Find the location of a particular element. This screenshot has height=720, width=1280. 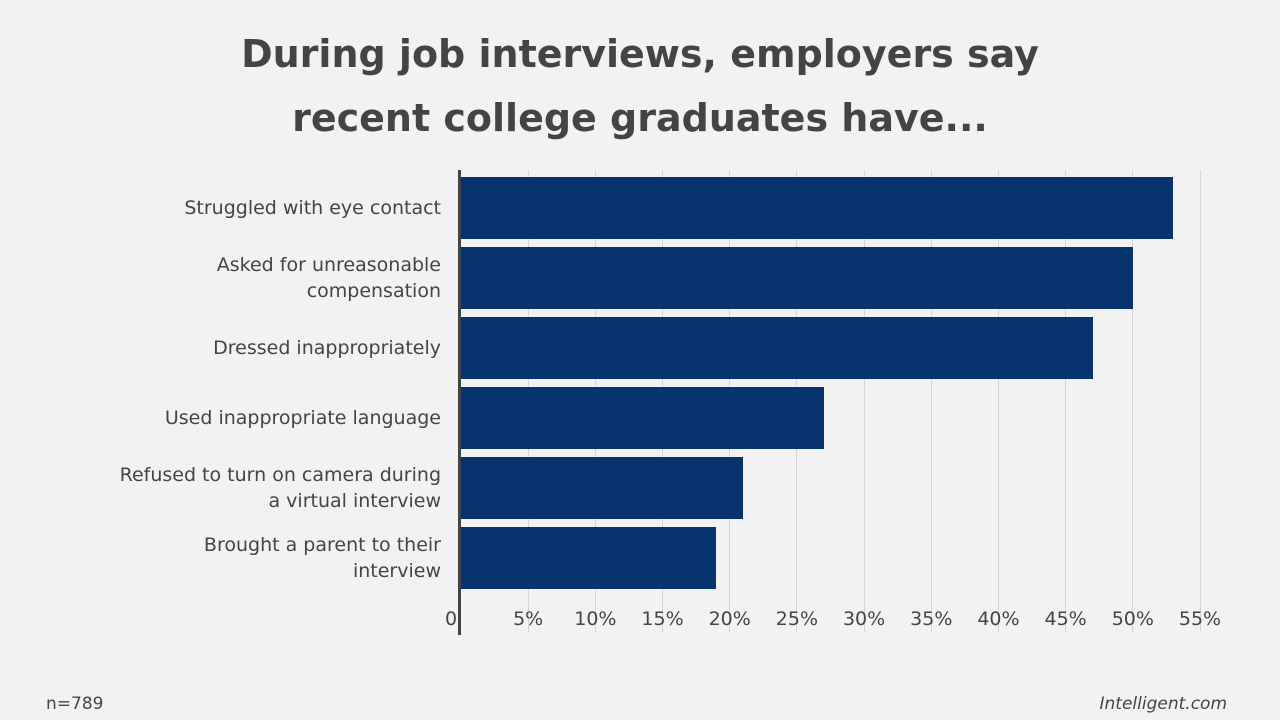

y-tick-label: Asked for unreasonable compensation is located at coordinates (328, 278).